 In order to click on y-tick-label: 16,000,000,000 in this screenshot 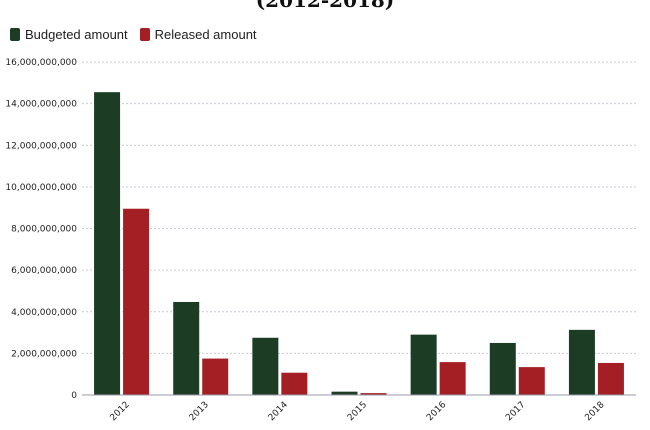, I will do `click(41, 63)`.